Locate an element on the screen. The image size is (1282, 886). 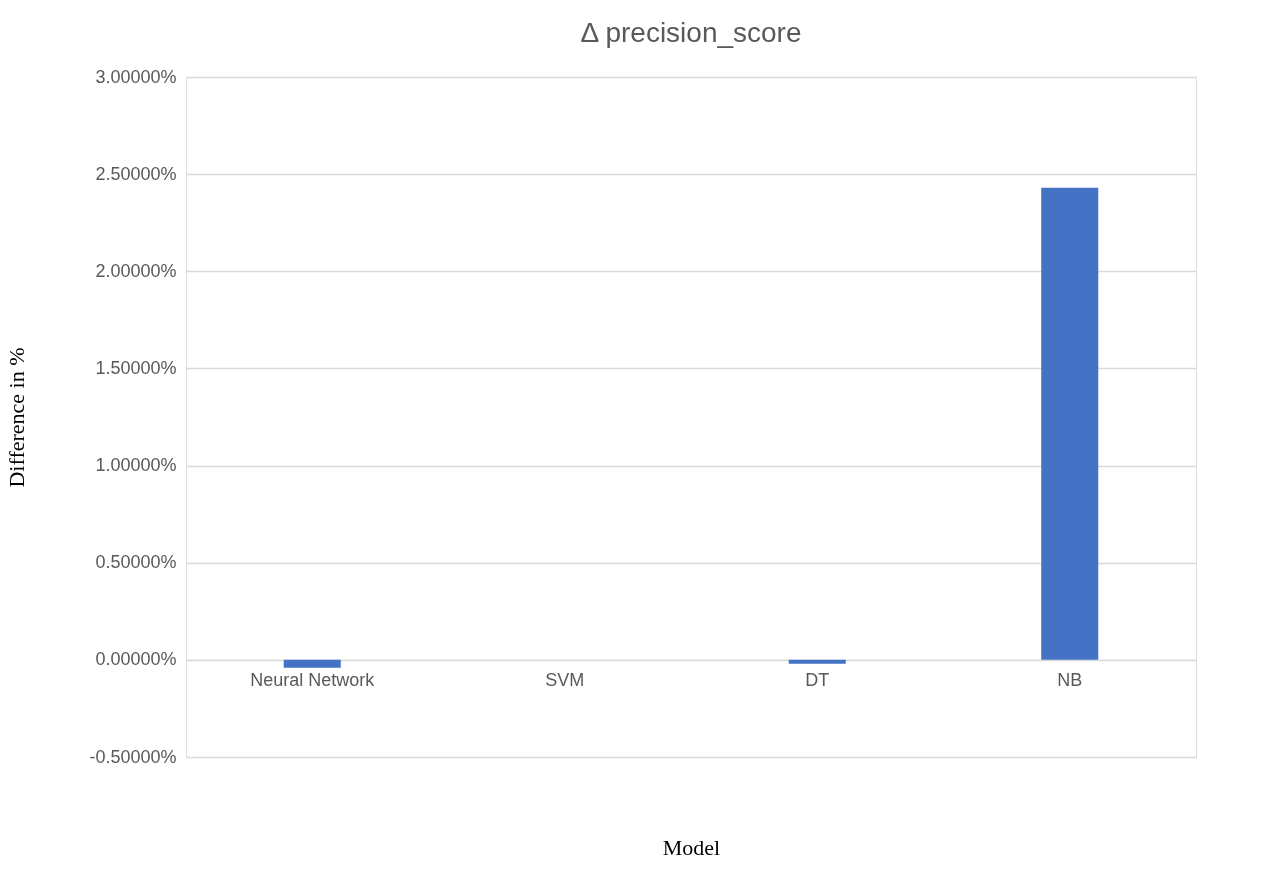
x-tick-label: DT is located at coordinates (817, 680).